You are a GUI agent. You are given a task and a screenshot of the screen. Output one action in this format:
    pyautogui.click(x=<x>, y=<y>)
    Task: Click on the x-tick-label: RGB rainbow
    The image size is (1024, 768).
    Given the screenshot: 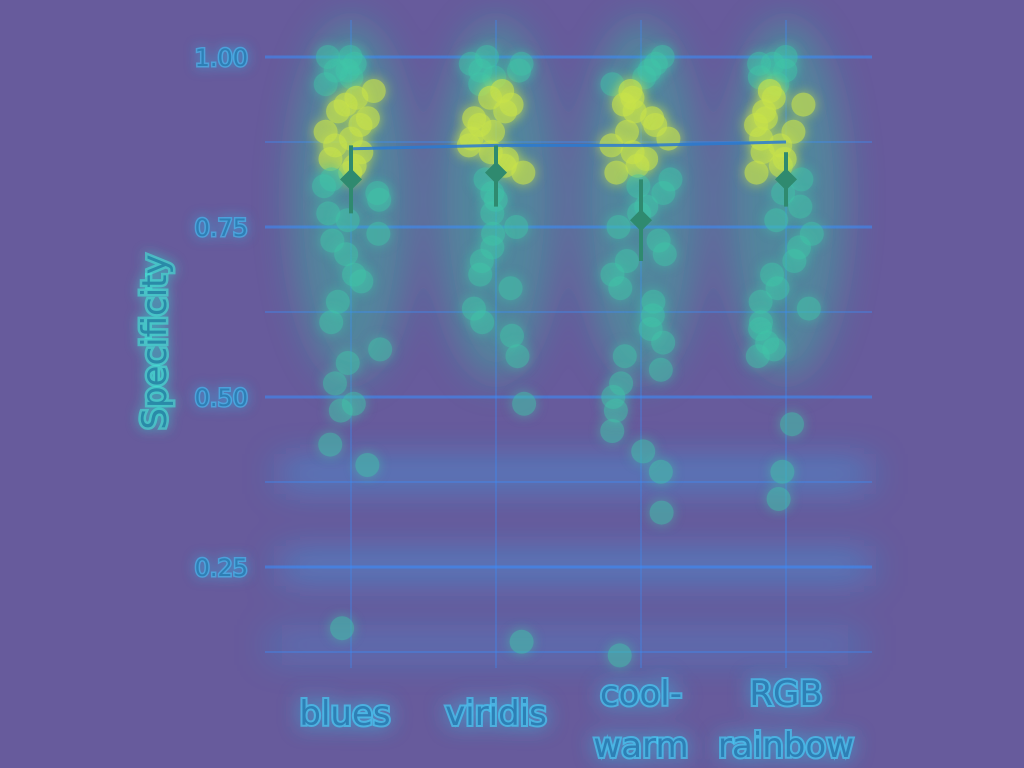 What is the action you would take?
    pyautogui.click(x=786, y=720)
    